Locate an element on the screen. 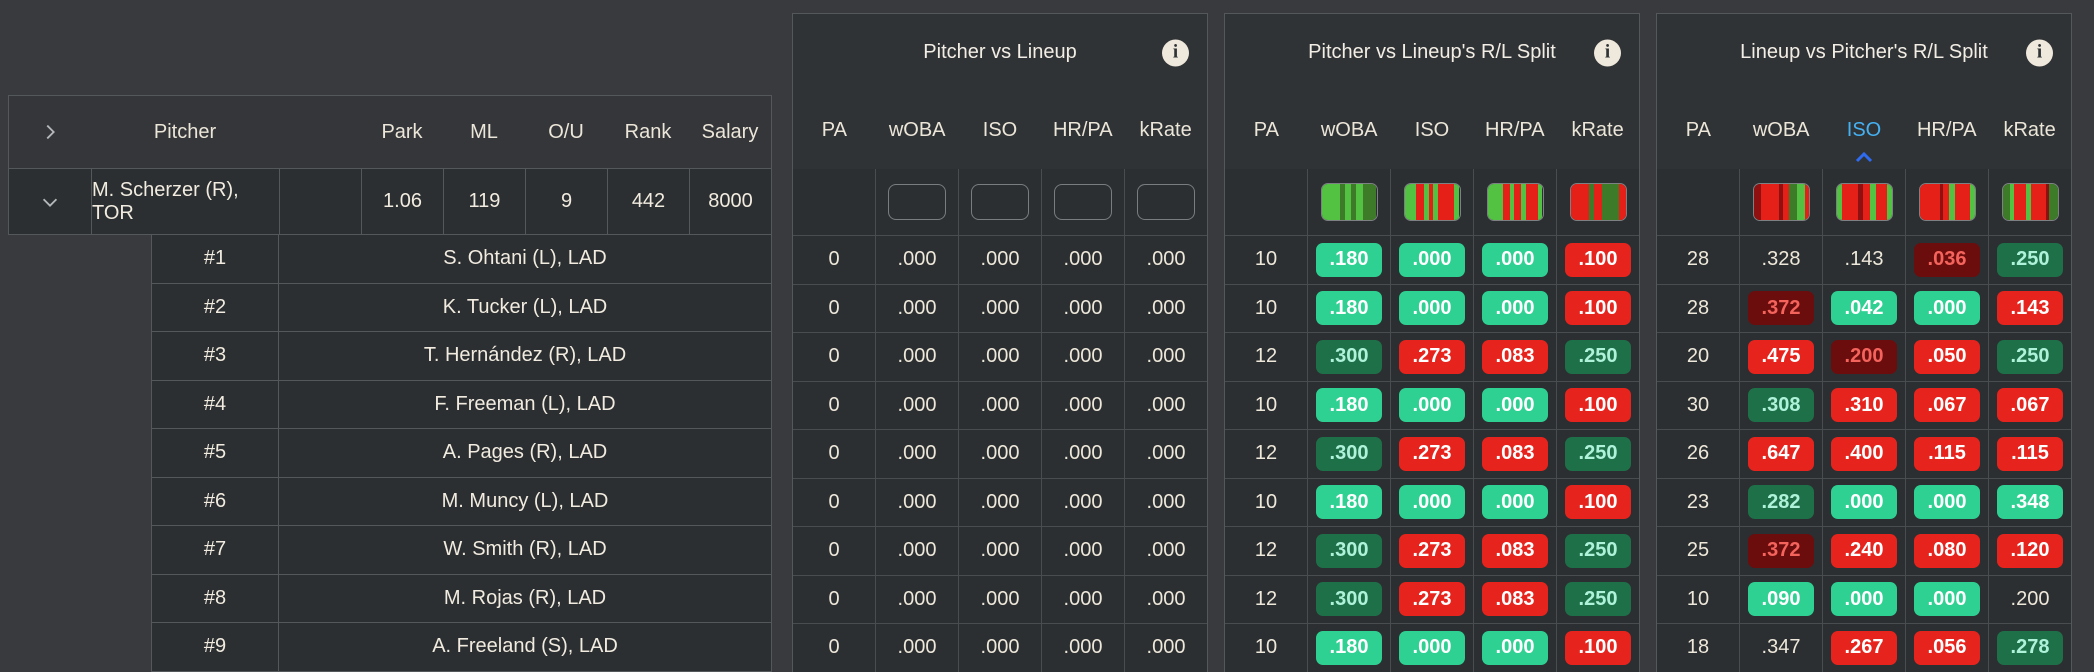 This screenshot has height=672, width=2094. pa-value: 10 is located at coordinates (1266, 647).